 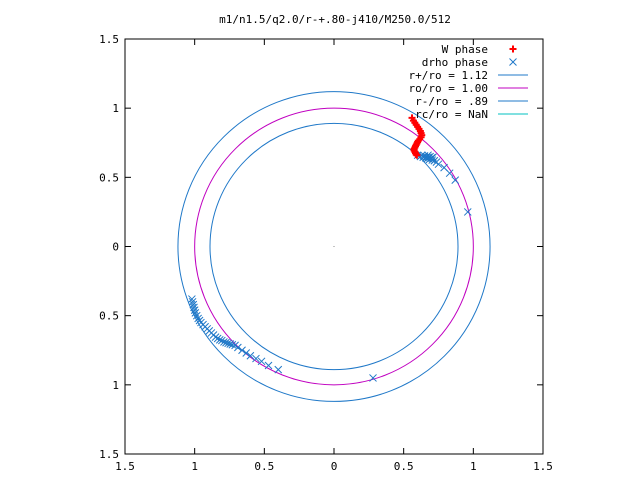 What do you see at coordinates (465, 49) in the screenshot?
I see `legend-label: W phase` at bounding box center [465, 49].